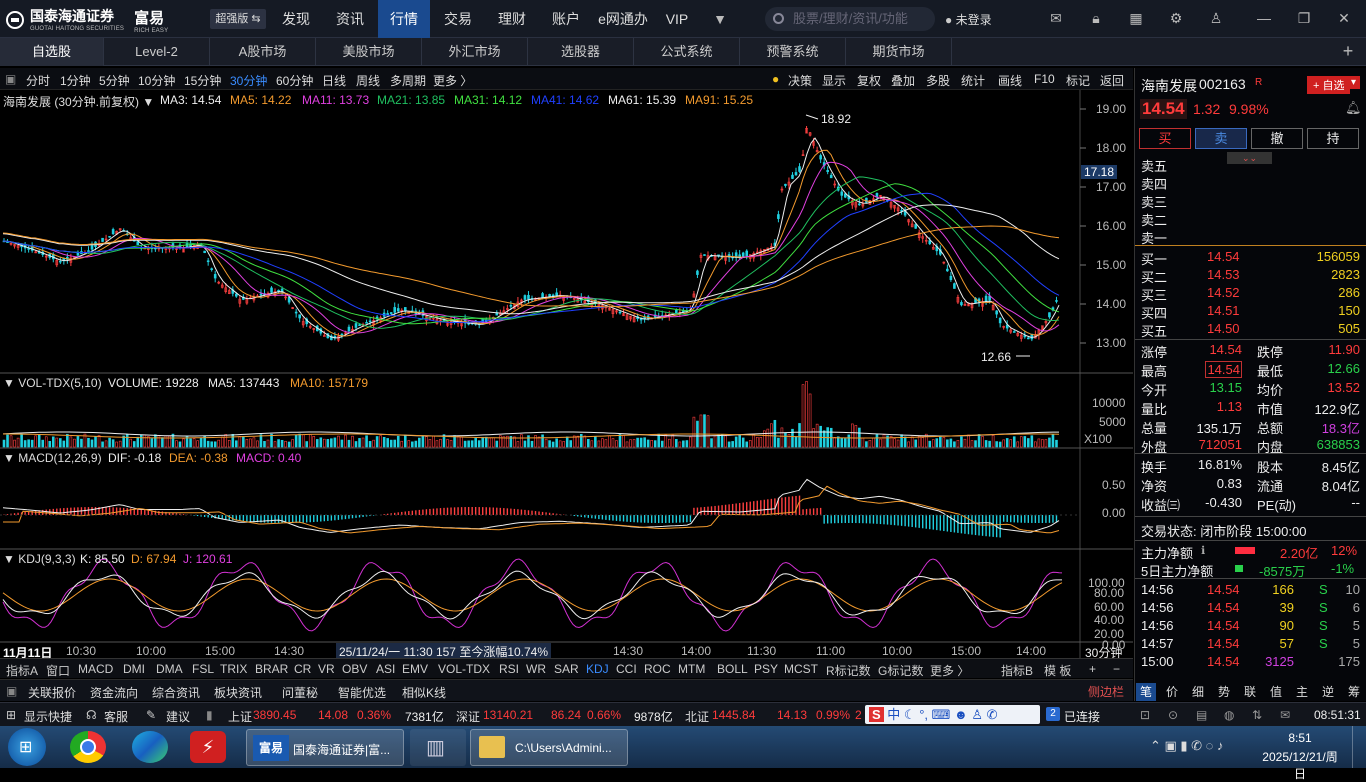 The height and width of the screenshot is (782, 1366). What do you see at coordinates (350, 19) in the screenshot?
I see `nav-news: 资讯` at bounding box center [350, 19].